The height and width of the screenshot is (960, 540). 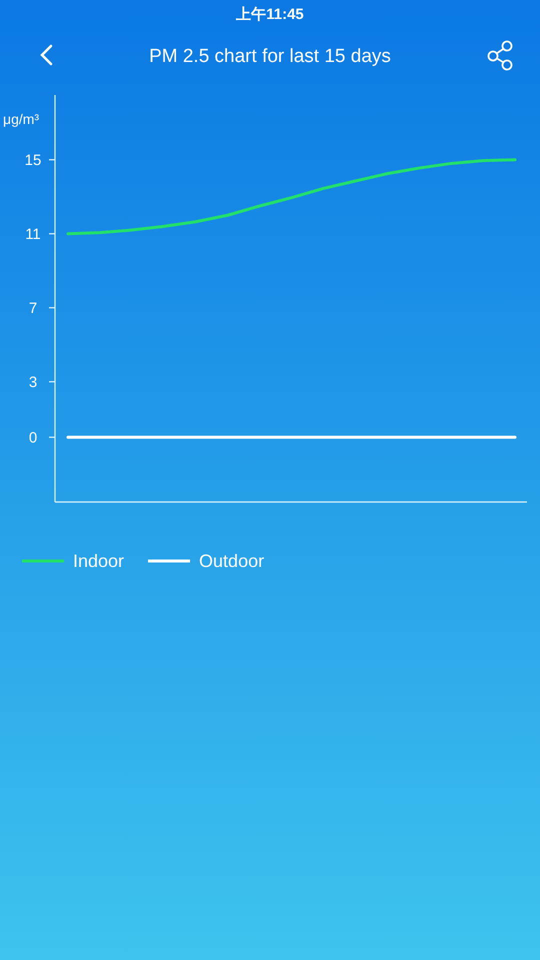 I want to click on chart-title: PM 2.5 chart for last 15 days, so click(x=270, y=56).